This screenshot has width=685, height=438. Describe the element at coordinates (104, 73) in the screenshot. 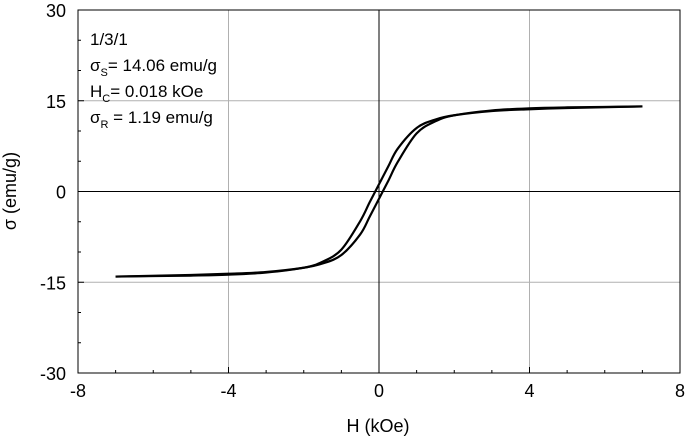

I see `ms-subscript: S` at that location.